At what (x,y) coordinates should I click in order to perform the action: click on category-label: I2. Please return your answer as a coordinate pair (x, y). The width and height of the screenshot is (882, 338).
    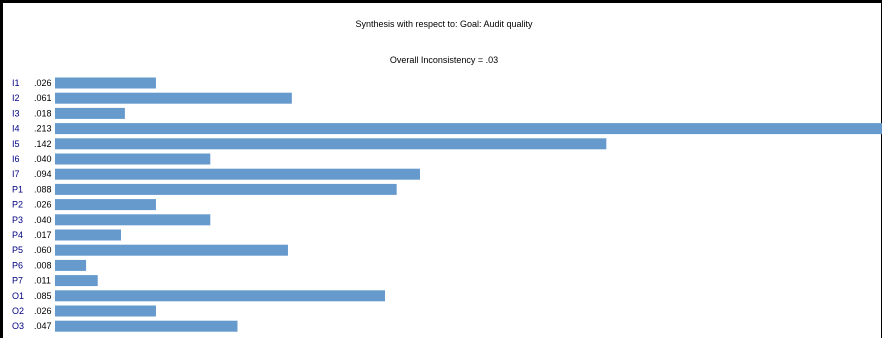
    Looking at the image, I should click on (16, 98).